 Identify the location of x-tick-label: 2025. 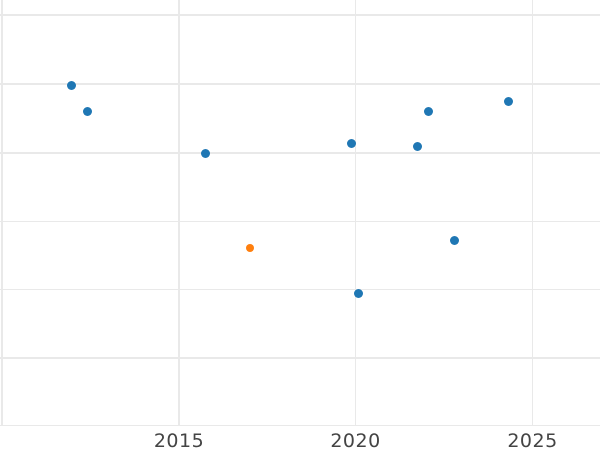
(532, 440).